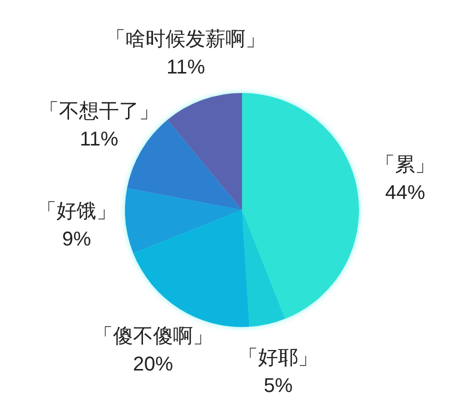 The image size is (457, 411). I want to click on slice-label: 「累」, so click(405, 165).